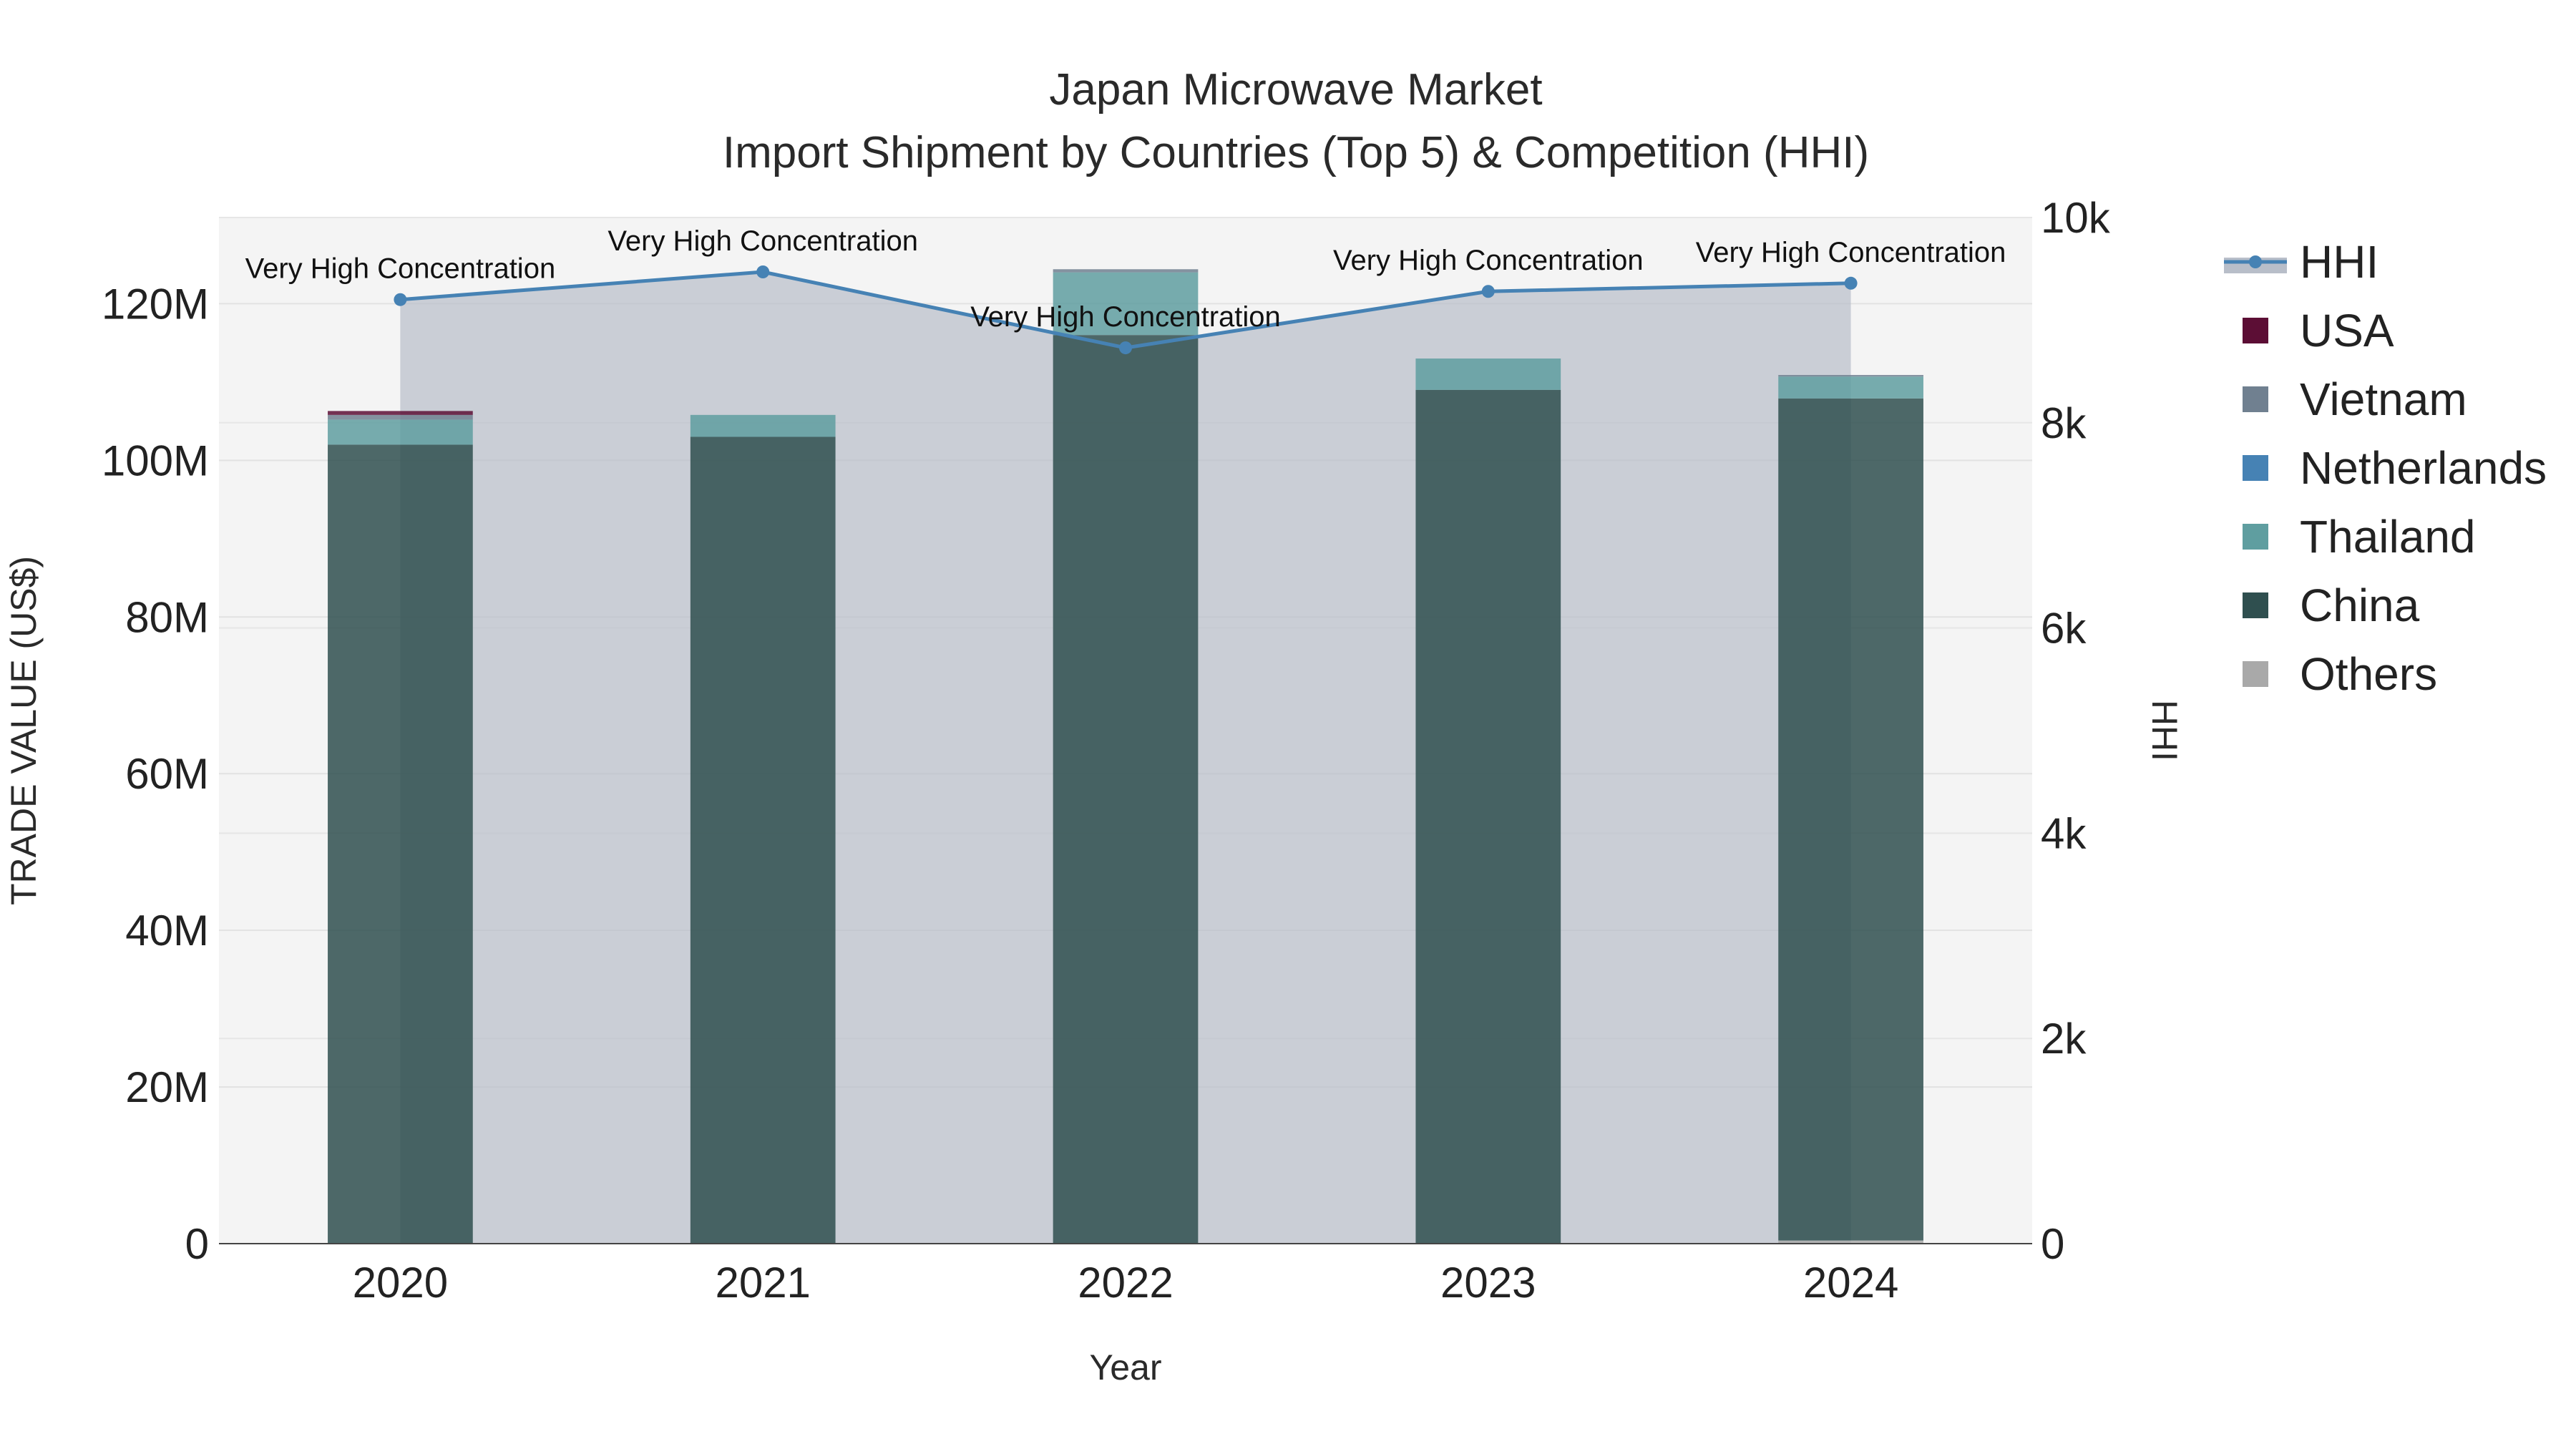 The image size is (2576, 1449). I want to click on legend-swatch-others, so click(2255, 674).